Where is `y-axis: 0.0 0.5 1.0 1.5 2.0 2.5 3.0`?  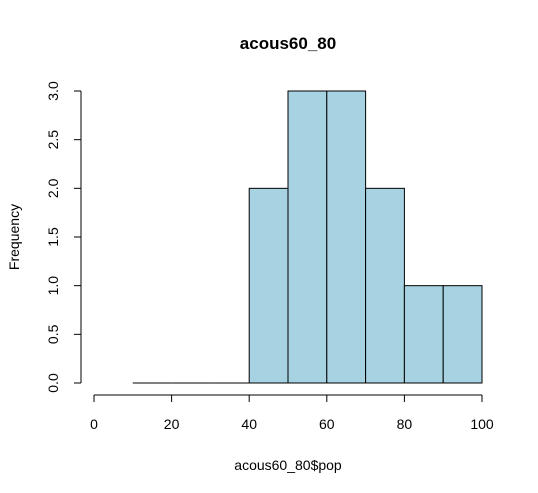
y-axis: 0.0 0.5 1.0 1.5 2.0 2.5 3.0 is located at coordinates (63, 237).